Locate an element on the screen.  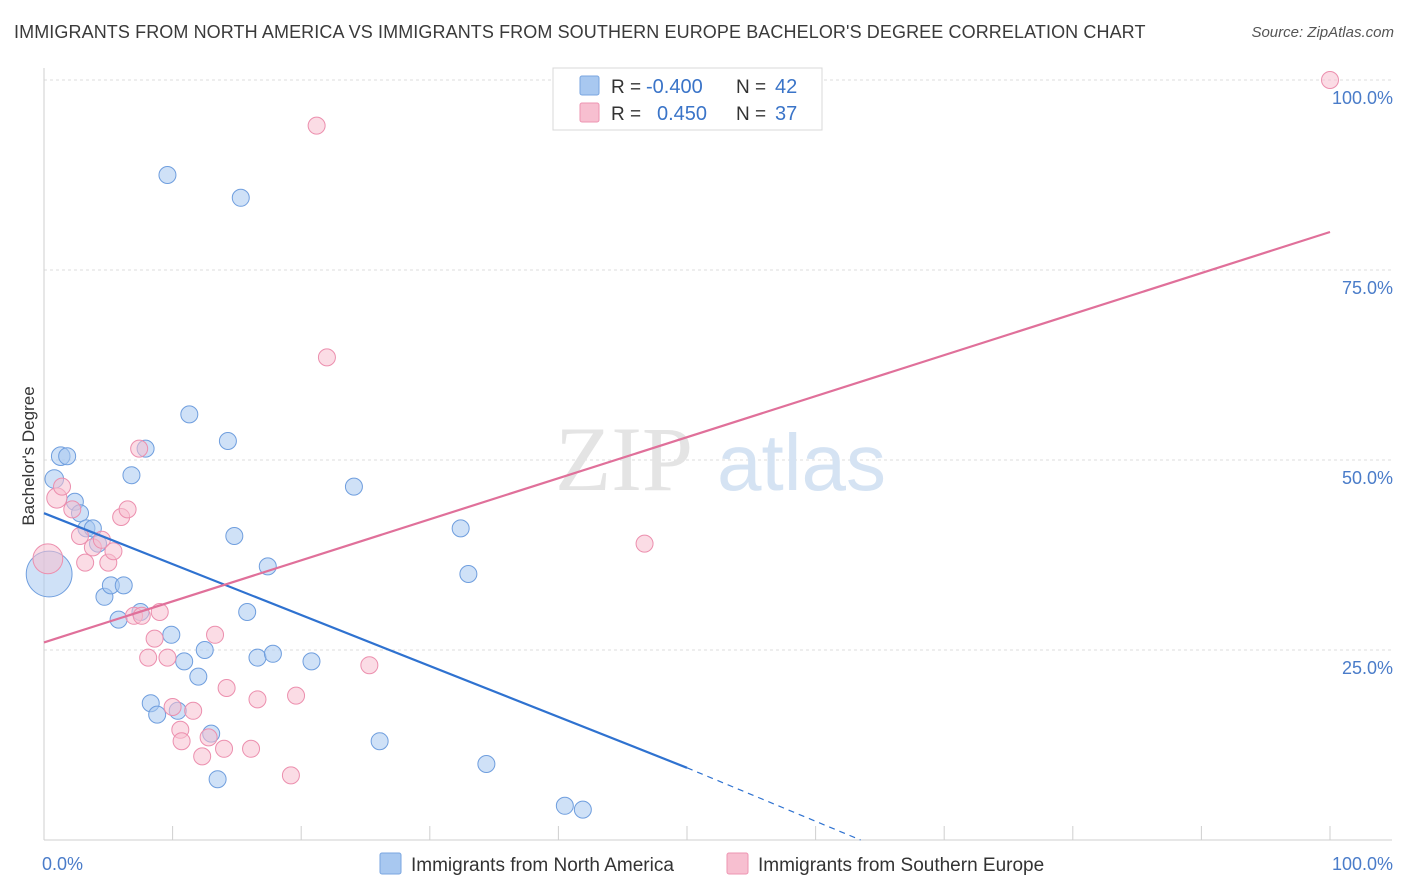
watermark: ZIP atlas is located at coordinates (720, 459).